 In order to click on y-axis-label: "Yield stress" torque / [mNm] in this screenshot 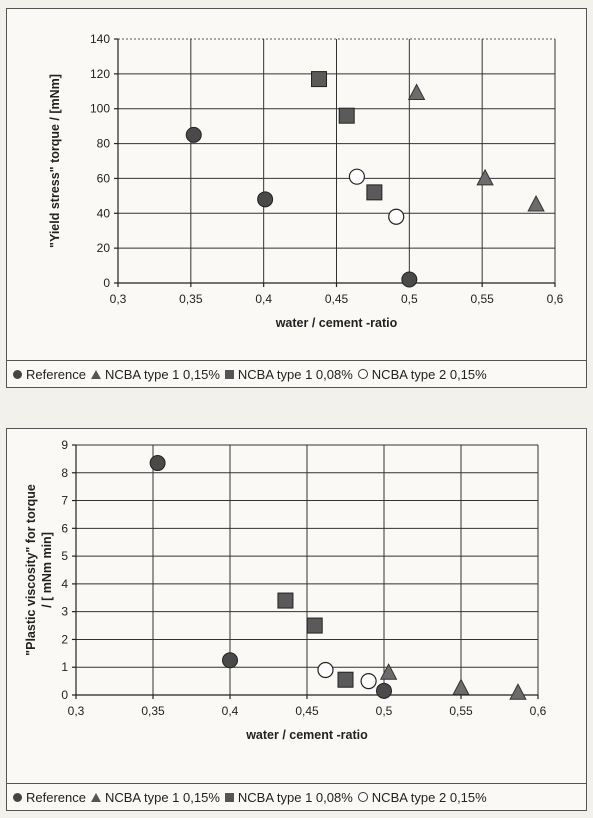, I will do `click(55, 161)`.